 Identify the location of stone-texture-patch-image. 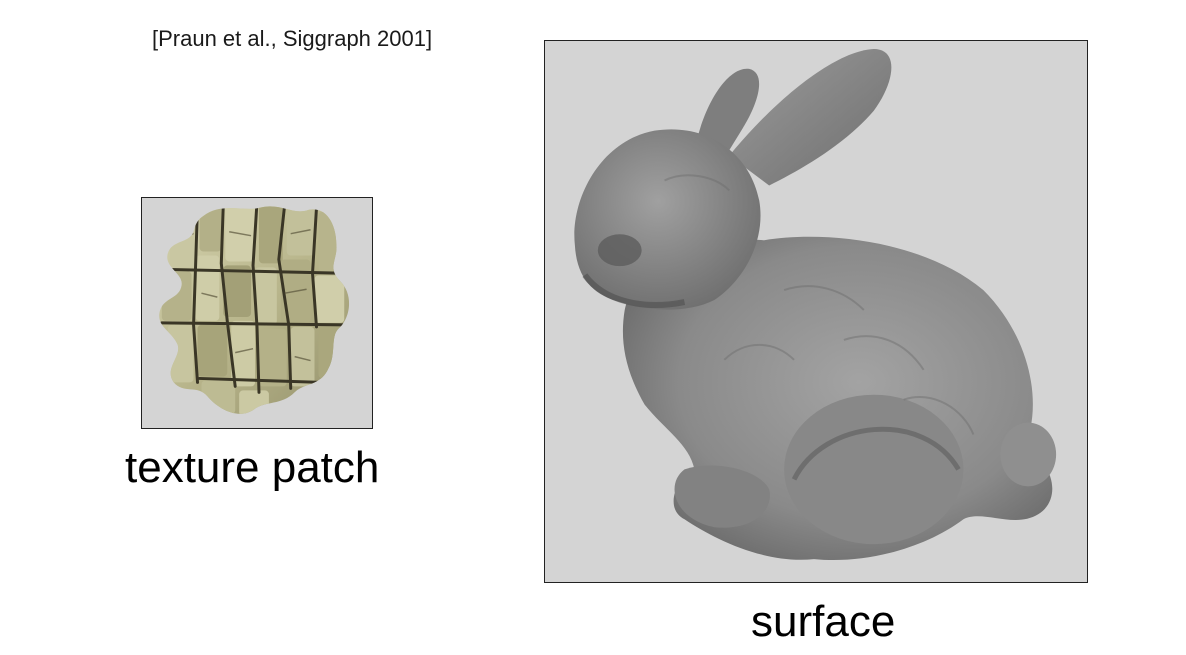
(254, 310).